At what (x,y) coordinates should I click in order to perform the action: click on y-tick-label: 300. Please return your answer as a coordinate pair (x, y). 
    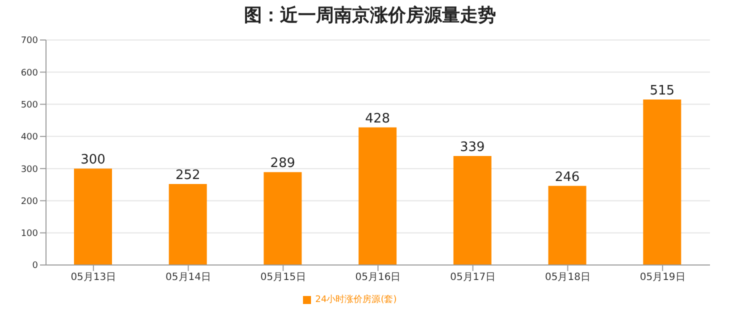
    Looking at the image, I should click on (29, 169).